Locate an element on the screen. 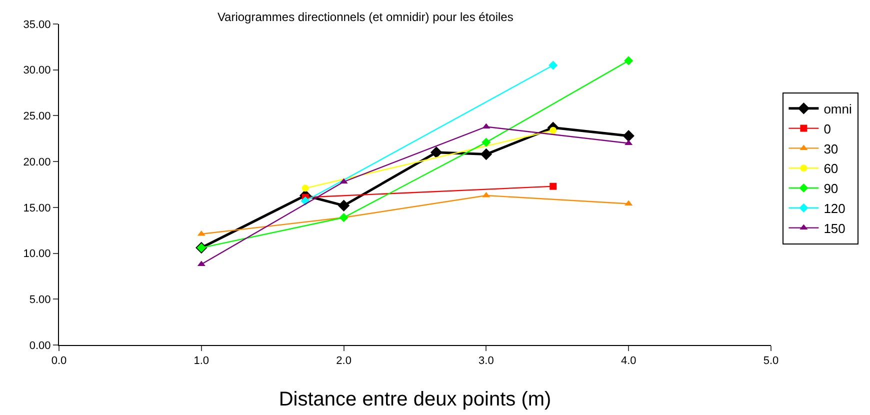  y-tick-label: 5.00 is located at coordinates (40, 300).